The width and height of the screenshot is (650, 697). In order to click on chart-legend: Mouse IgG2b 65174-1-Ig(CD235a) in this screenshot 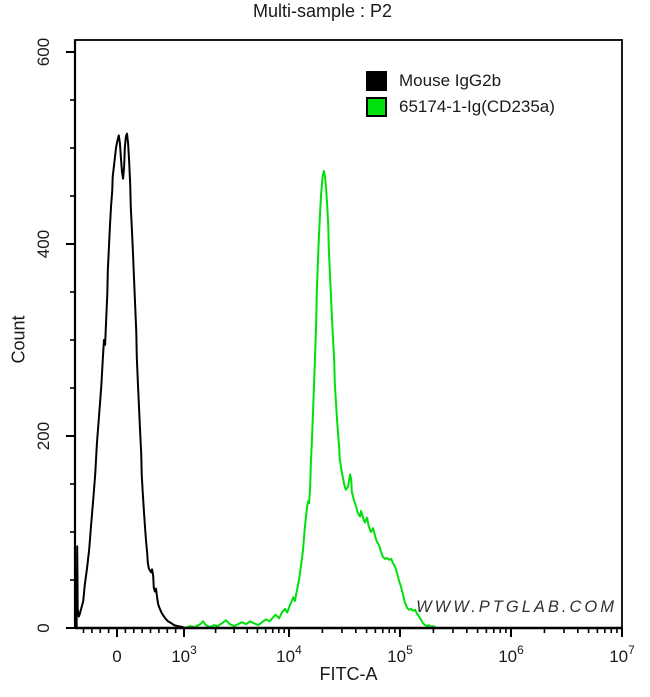, I will do `click(460, 96)`.